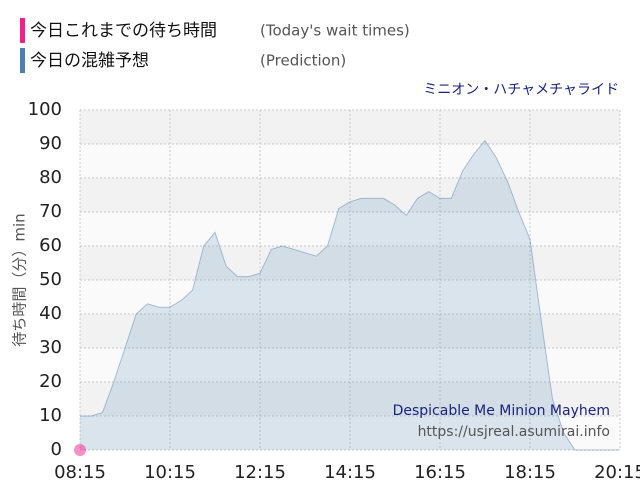  I want to click on watermark: Despicable Me Minion Mayhem, so click(501, 411).